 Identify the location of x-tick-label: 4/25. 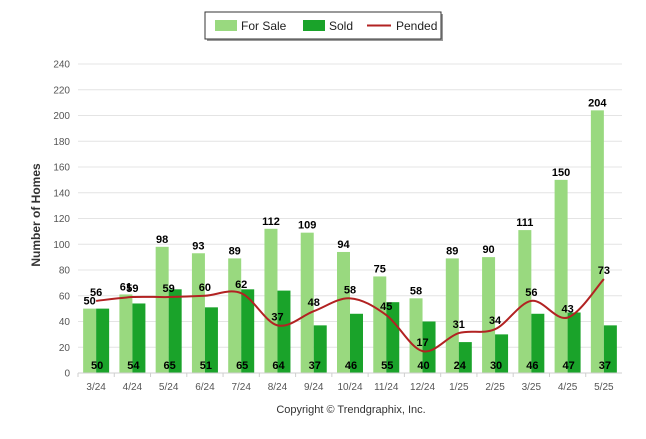
(568, 387).